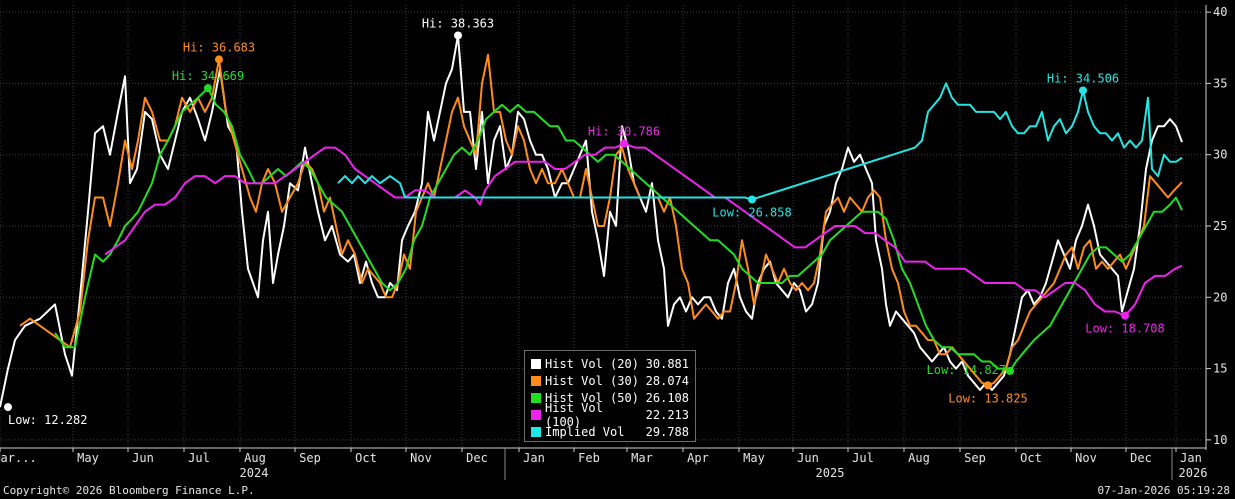 The image size is (1235, 499). Describe the element at coordinates (698, 458) in the screenshot. I see `x-tick-label: Apr` at that location.